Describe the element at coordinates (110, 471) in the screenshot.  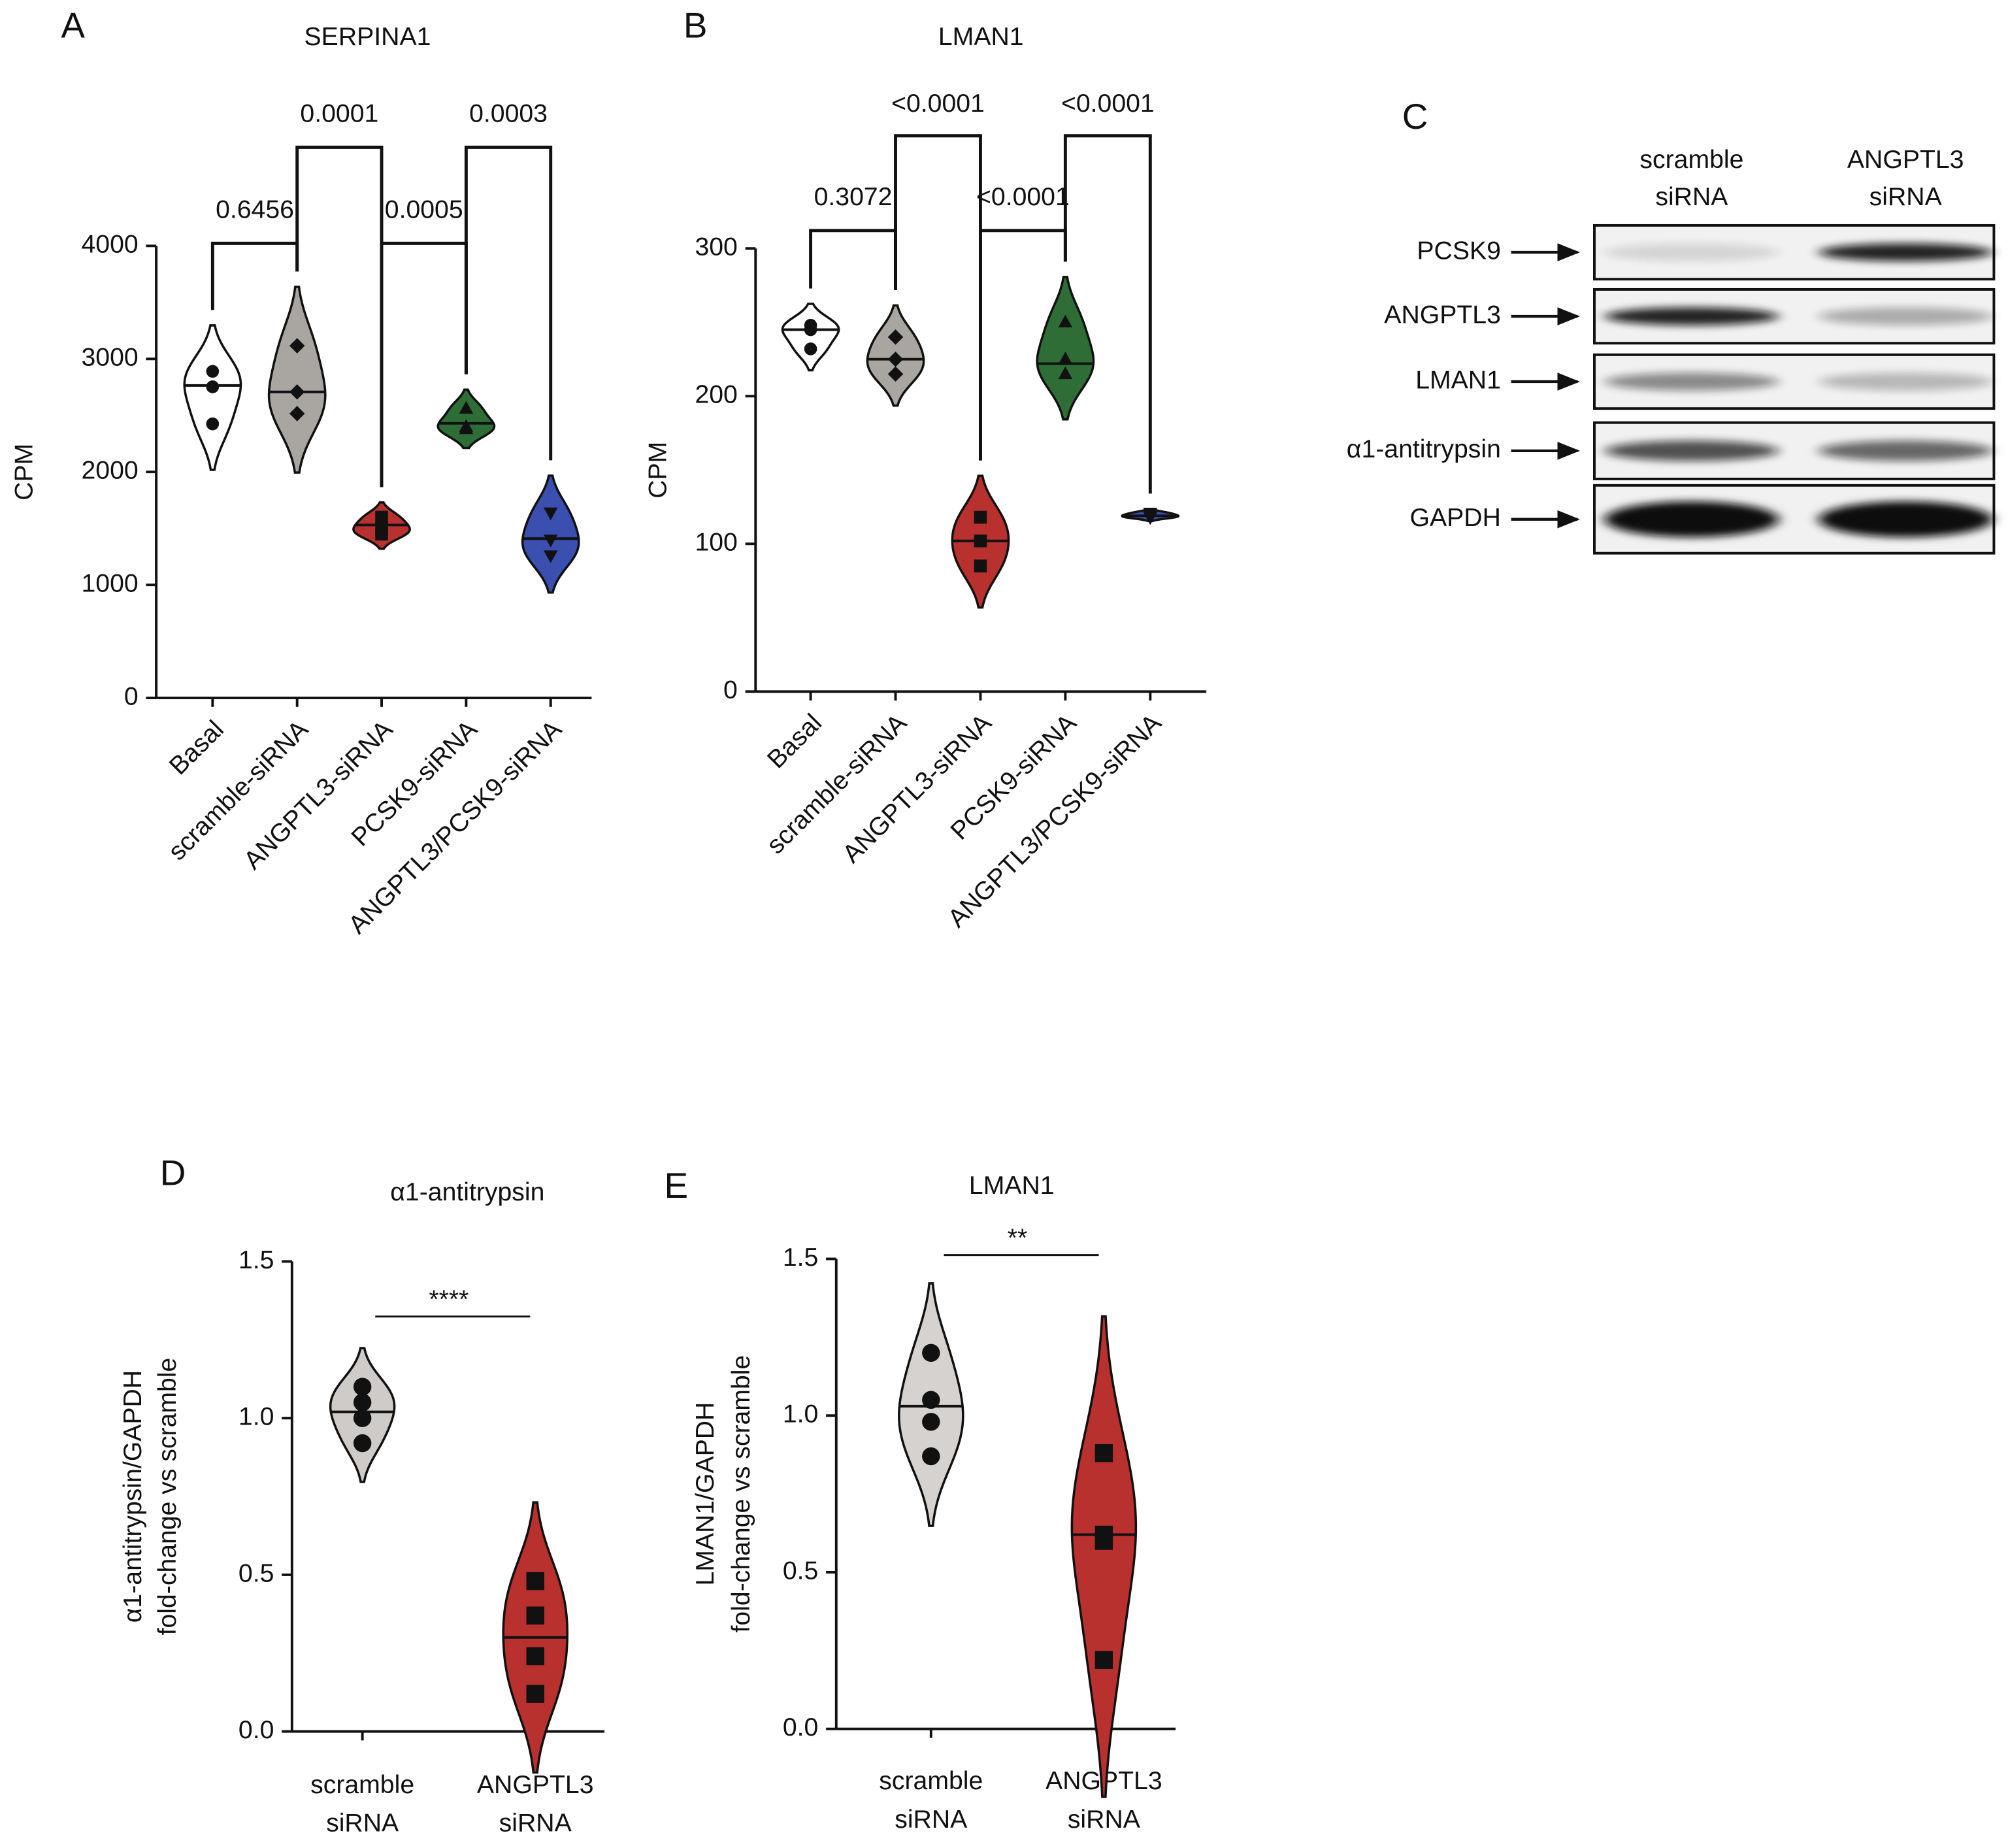
I see `y-tick-label: 2000` at that location.